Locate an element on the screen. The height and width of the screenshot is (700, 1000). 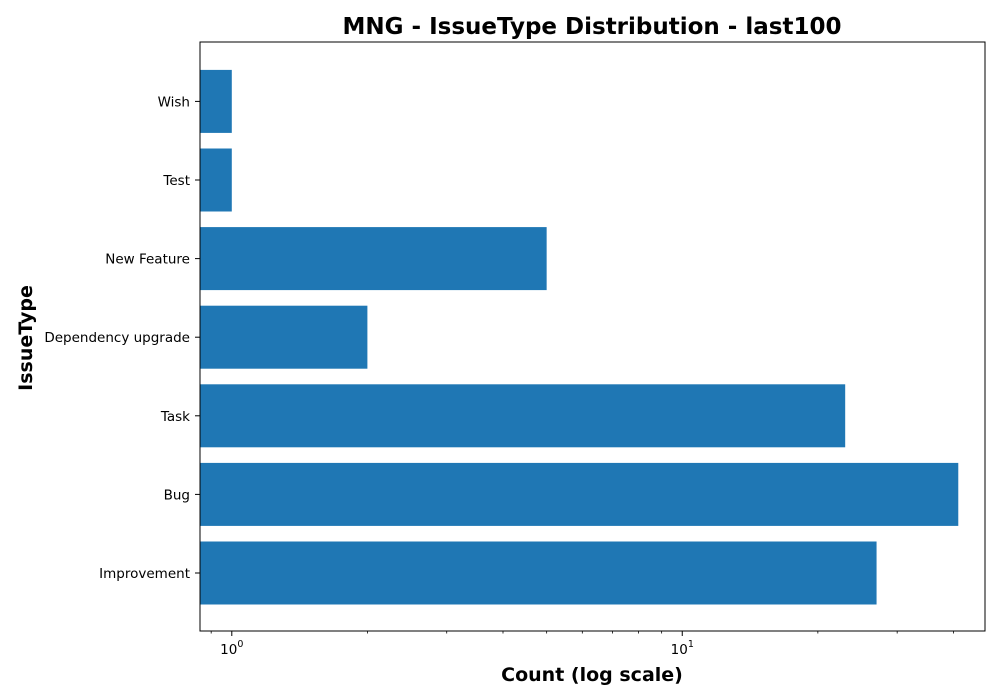
x-axis-ticks: 10⁰ 10¹ is located at coordinates (582, 644).